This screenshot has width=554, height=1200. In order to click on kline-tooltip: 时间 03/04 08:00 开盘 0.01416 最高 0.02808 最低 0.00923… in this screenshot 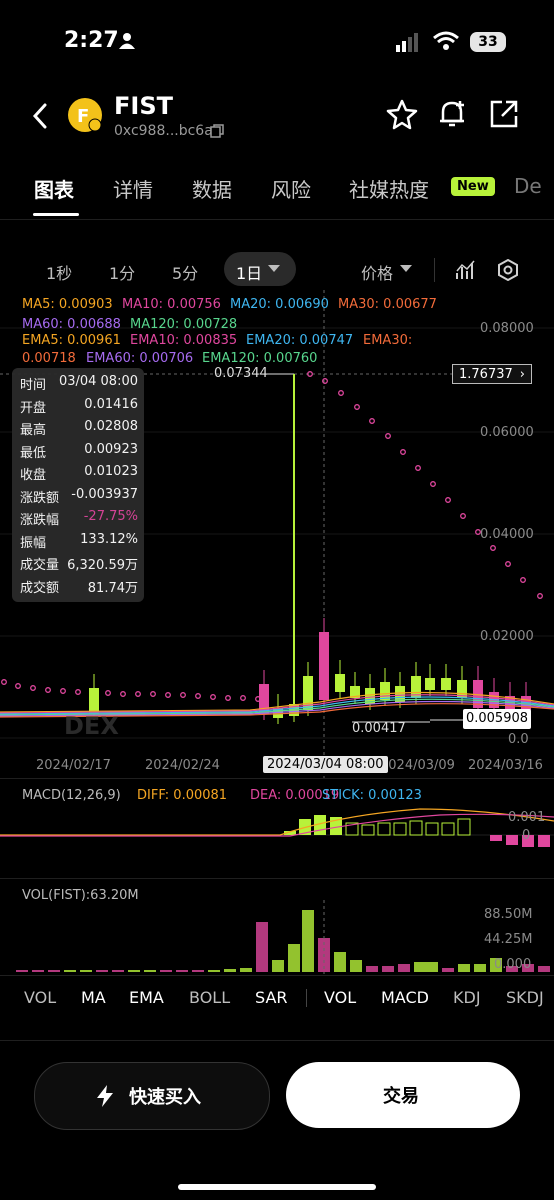, I will do `click(78, 485)`.